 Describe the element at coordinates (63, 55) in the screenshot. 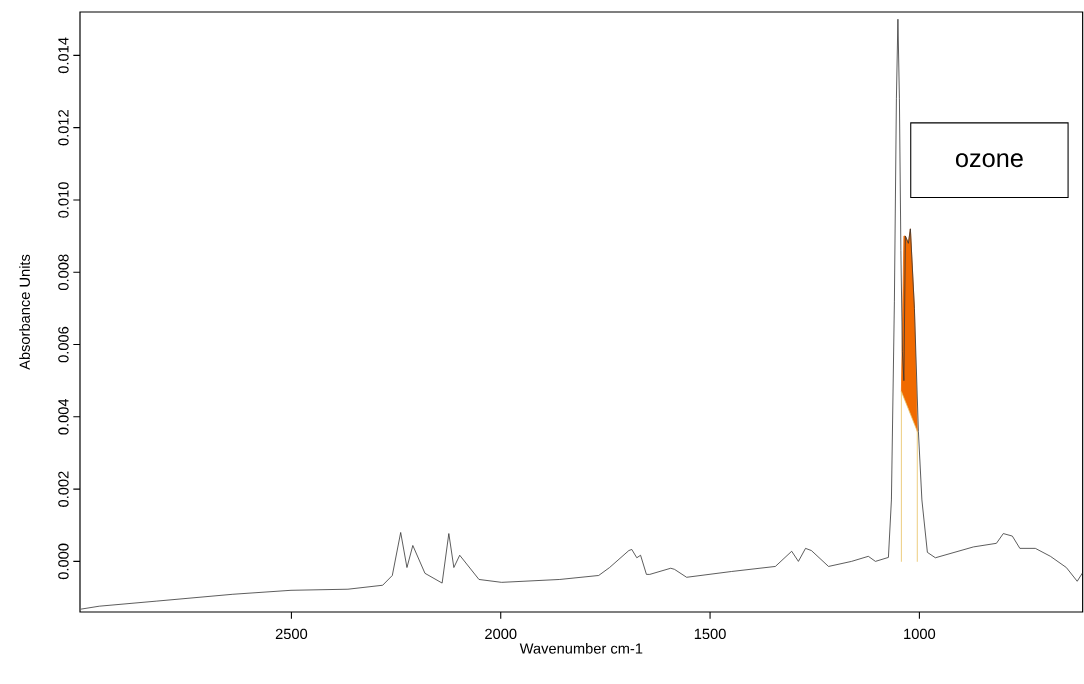

I see `y-tick-label: 0.014` at that location.